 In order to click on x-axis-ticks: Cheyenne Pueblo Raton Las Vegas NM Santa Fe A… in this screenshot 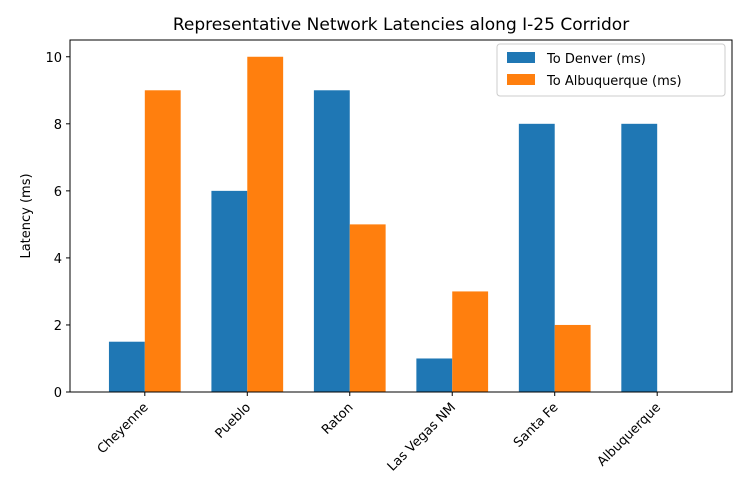, I will do `click(379, 433)`.